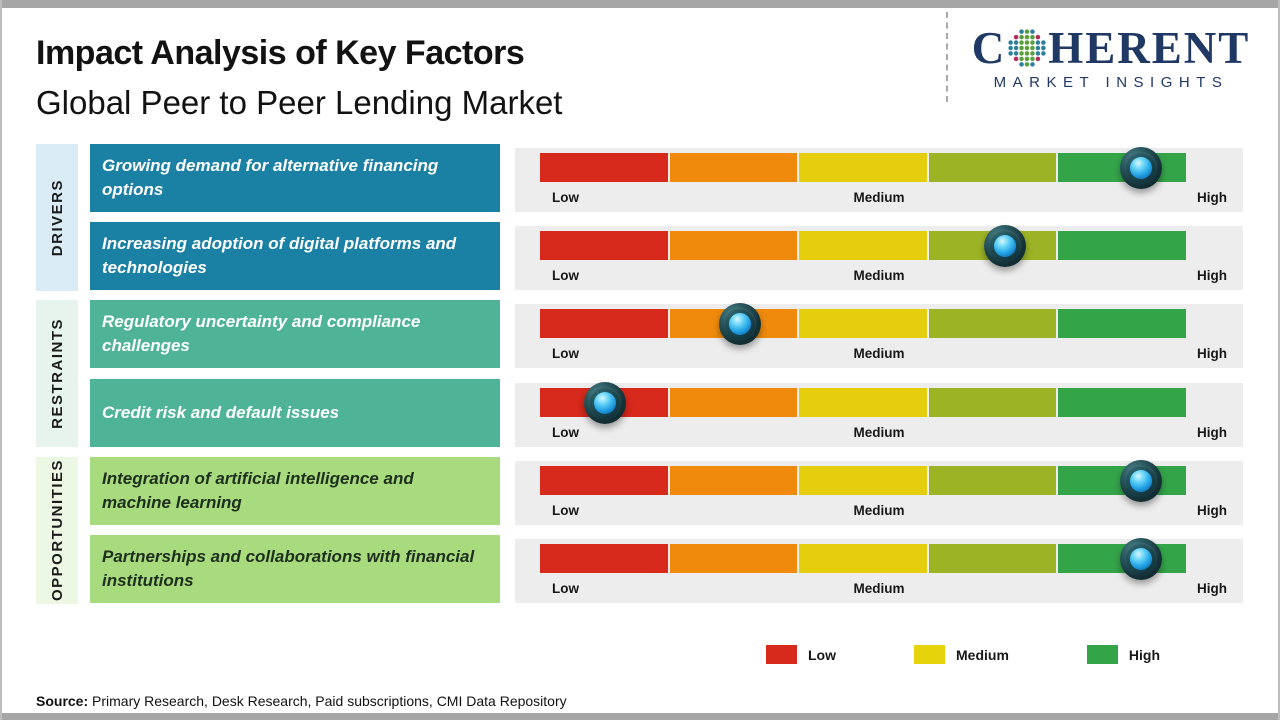 This screenshot has height=720, width=1280. I want to click on logo-divider, so click(947, 57).